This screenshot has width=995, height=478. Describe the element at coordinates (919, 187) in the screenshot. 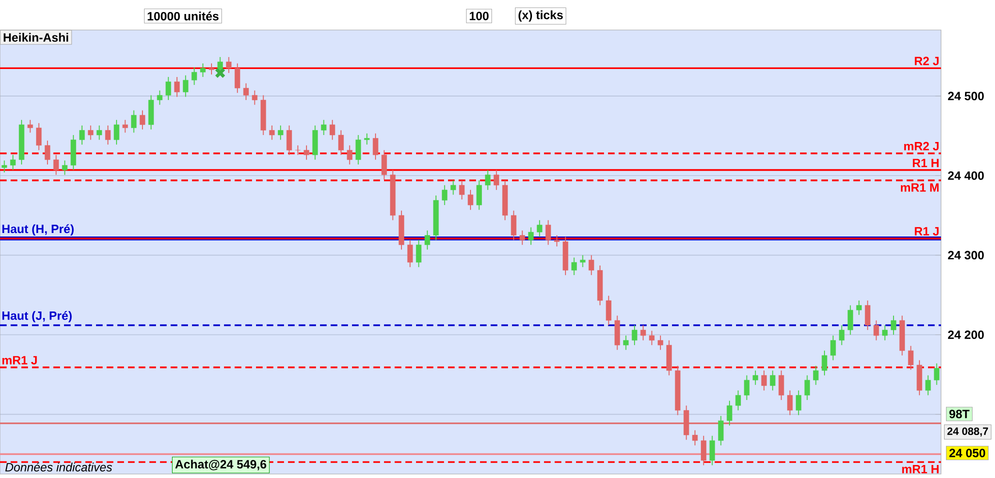

I see `ref-line-label: mR1 M` at that location.